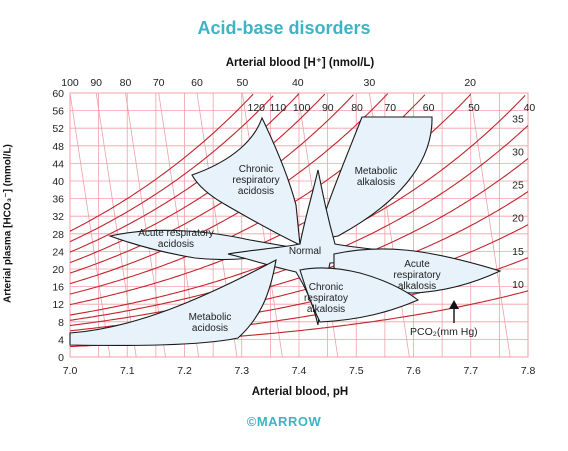 This screenshot has width=568, height=451. I want to click on pco2-right-label: 15, so click(518, 252).